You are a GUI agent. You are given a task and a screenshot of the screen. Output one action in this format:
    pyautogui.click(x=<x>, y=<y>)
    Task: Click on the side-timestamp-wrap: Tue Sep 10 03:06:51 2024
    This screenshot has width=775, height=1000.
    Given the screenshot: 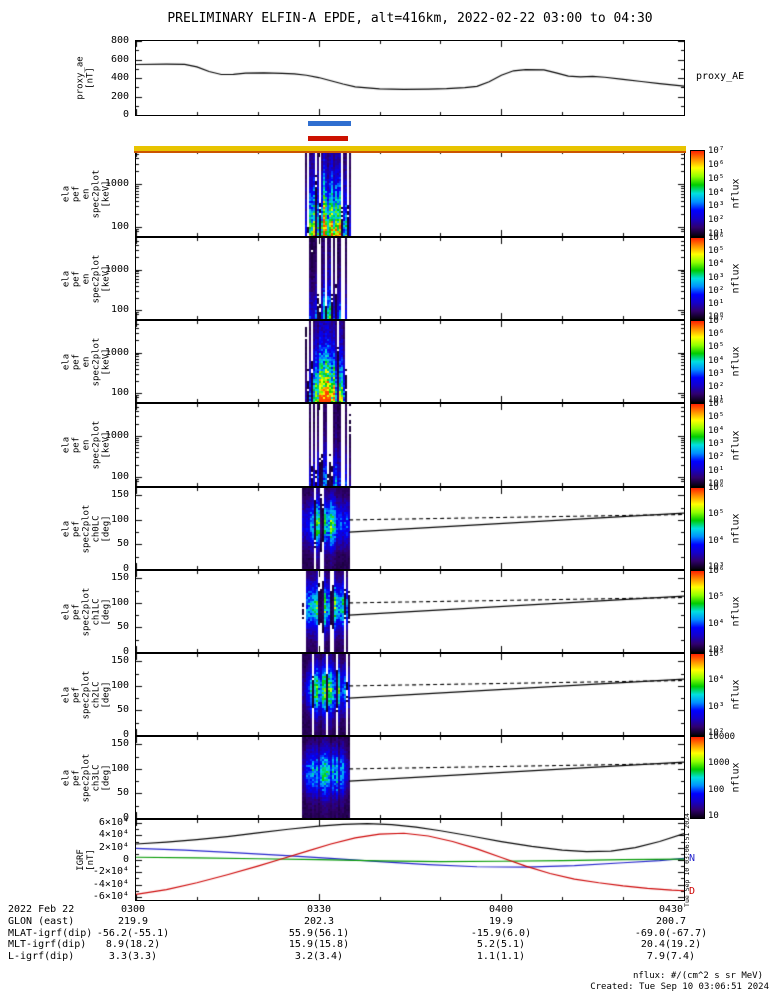 What is the action you would take?
    pyautogui.click(x=687, y=860)
    